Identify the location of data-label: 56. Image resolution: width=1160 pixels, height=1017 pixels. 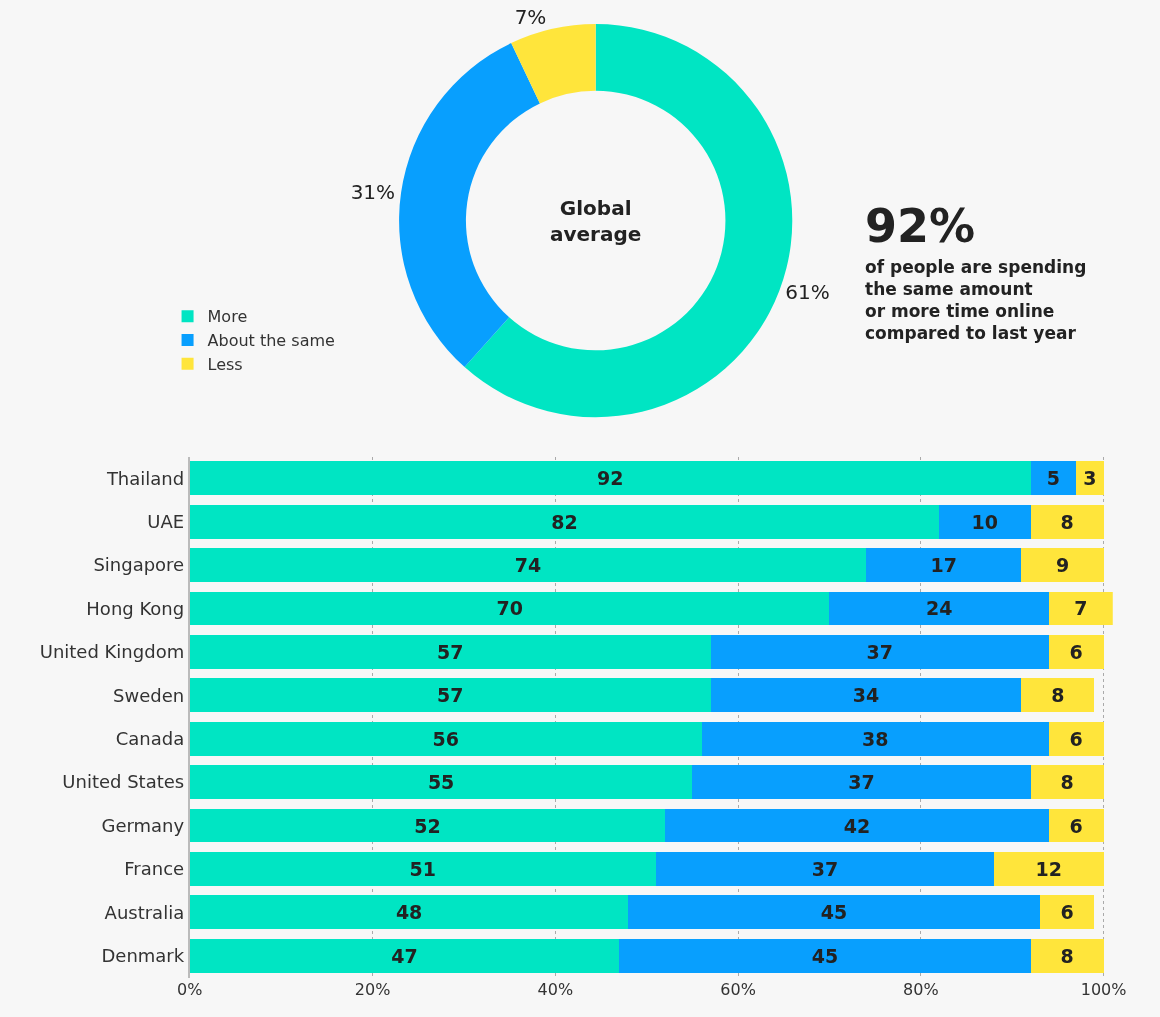
(445, 738).